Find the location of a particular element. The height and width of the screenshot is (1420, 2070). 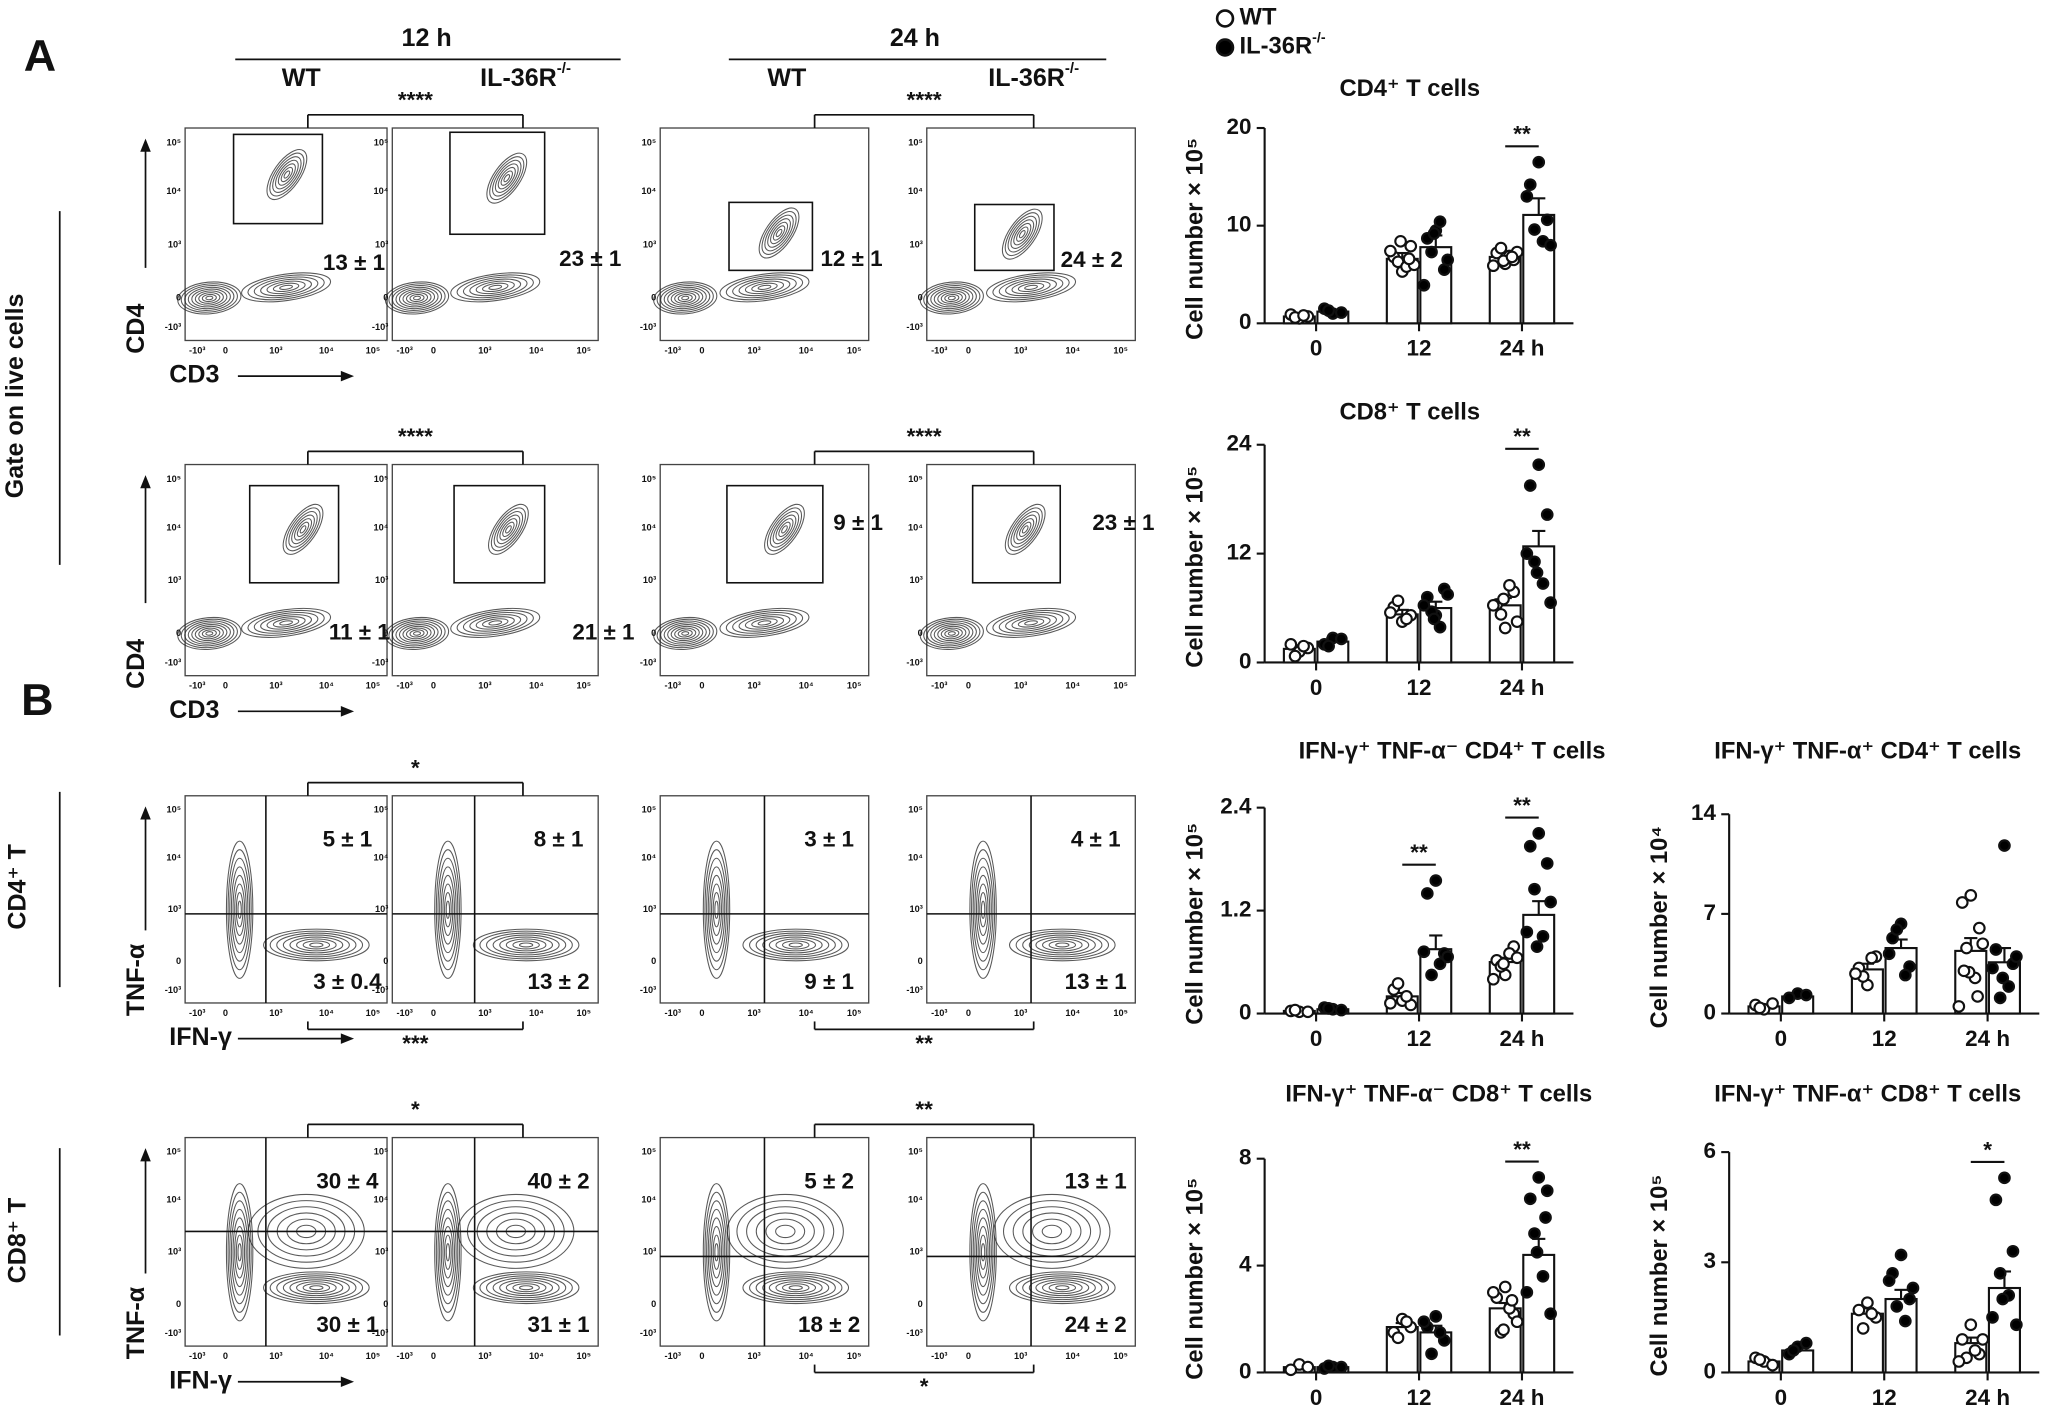

y-axis-label: Cell number × 10⁵ is located at coordinates (1194, 1279).